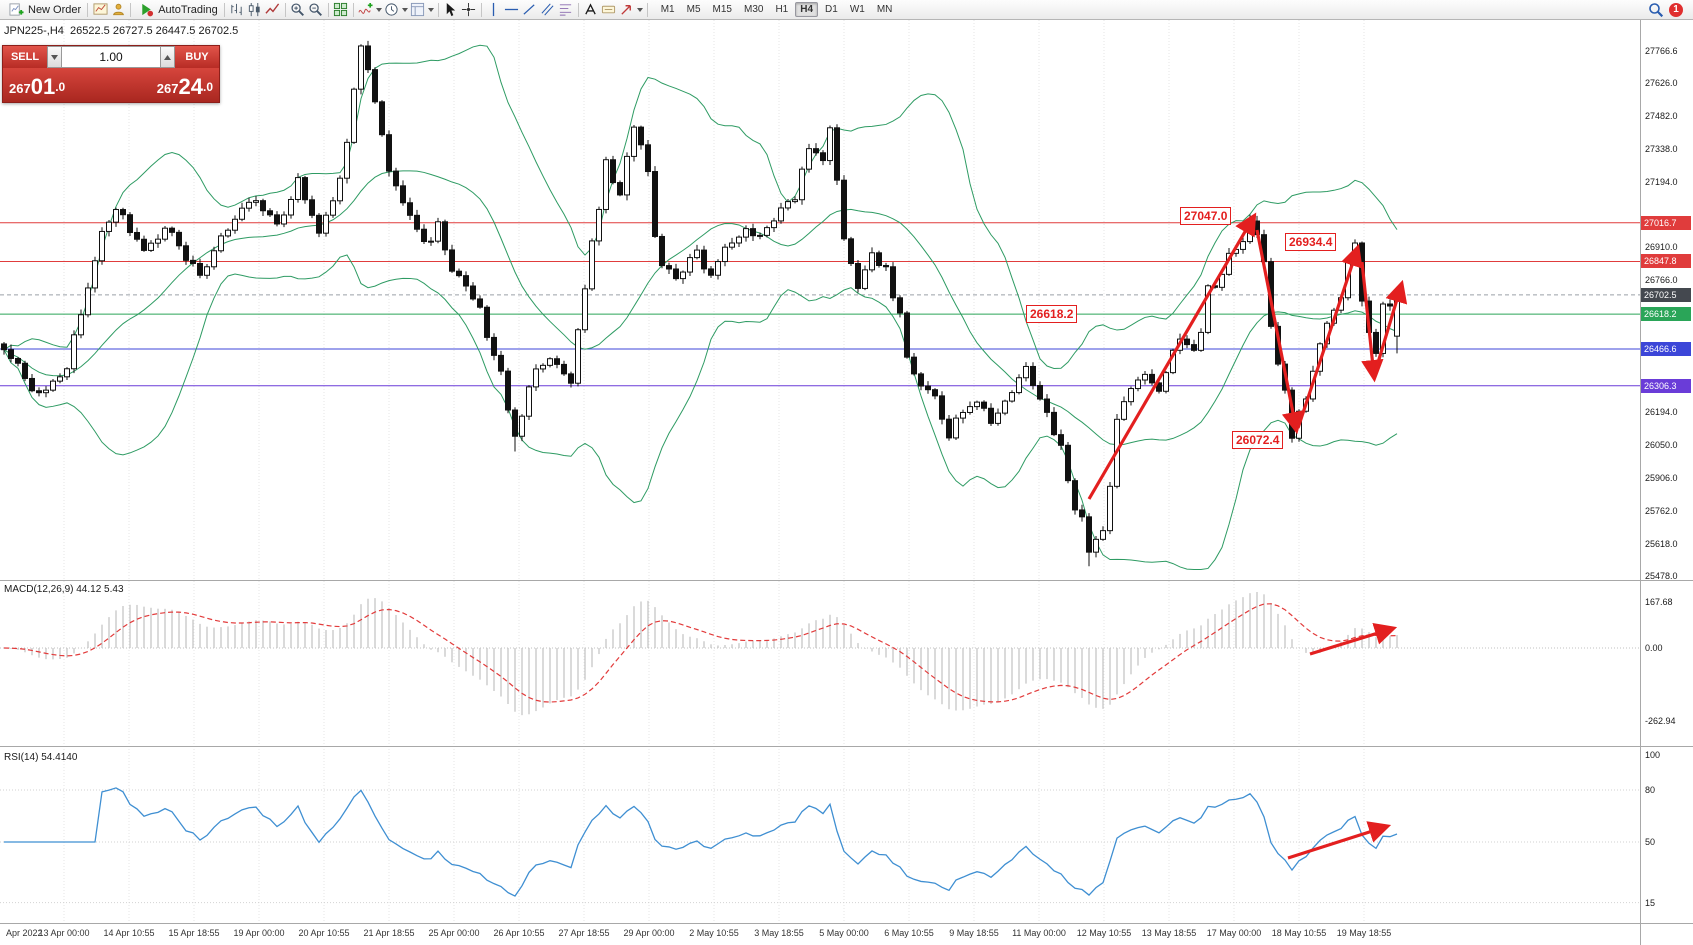  I want to click on period-dropdown-caret, so click(404, 9).